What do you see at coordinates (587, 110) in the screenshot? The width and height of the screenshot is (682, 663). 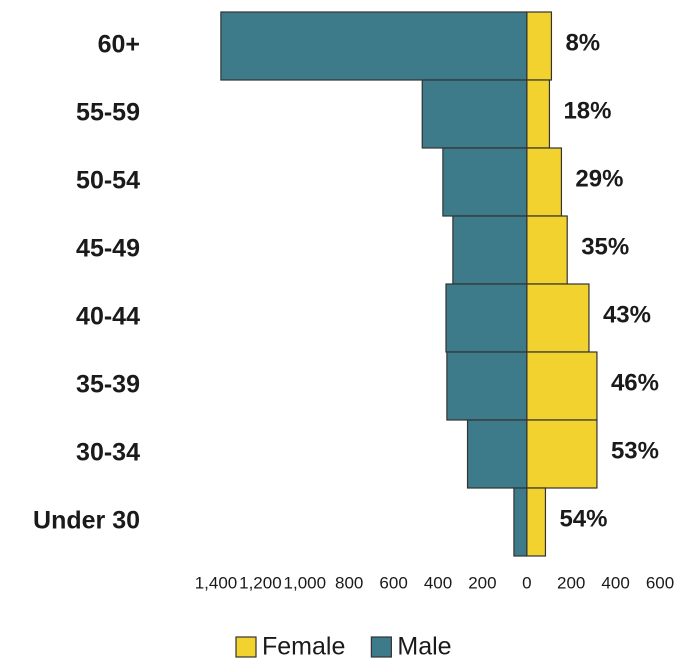 I see `percent-label: 18%` at bounding box center [587, 110].